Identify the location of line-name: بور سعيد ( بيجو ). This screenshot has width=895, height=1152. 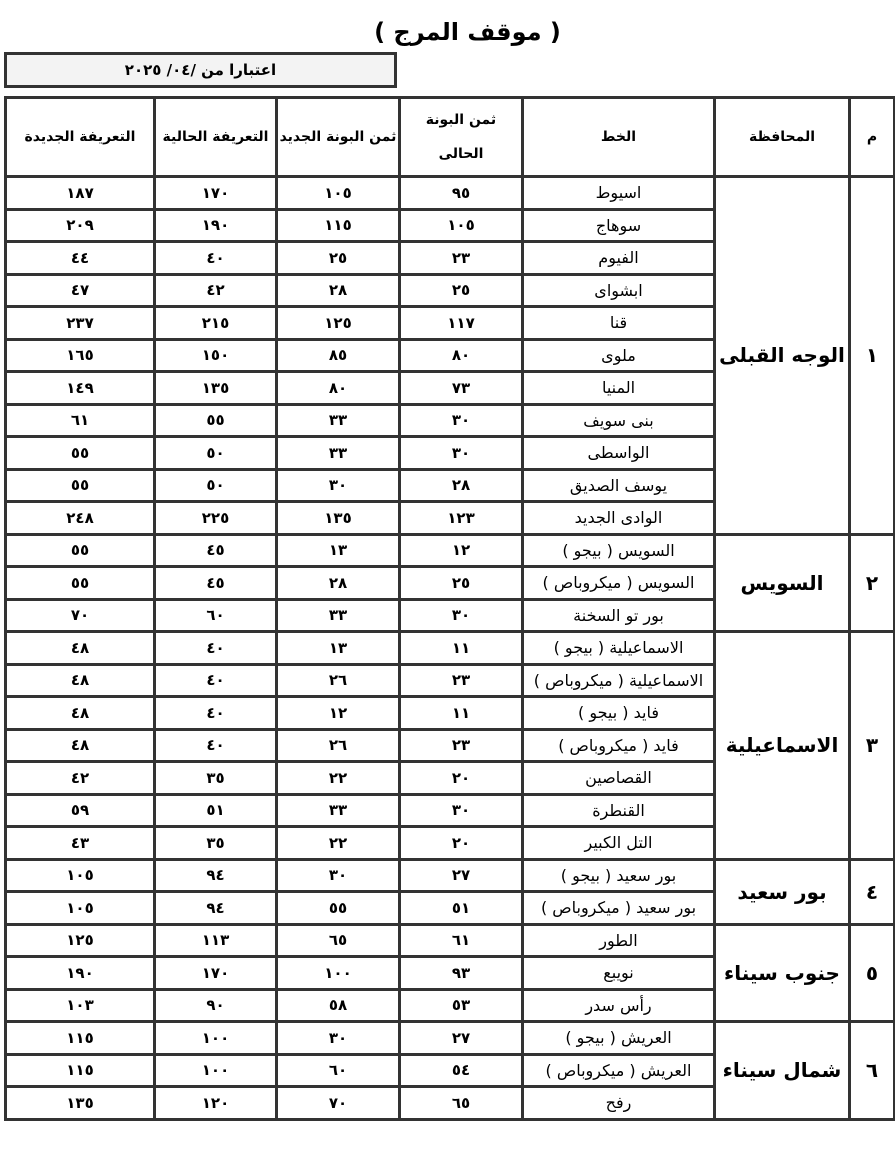
(618, 875).